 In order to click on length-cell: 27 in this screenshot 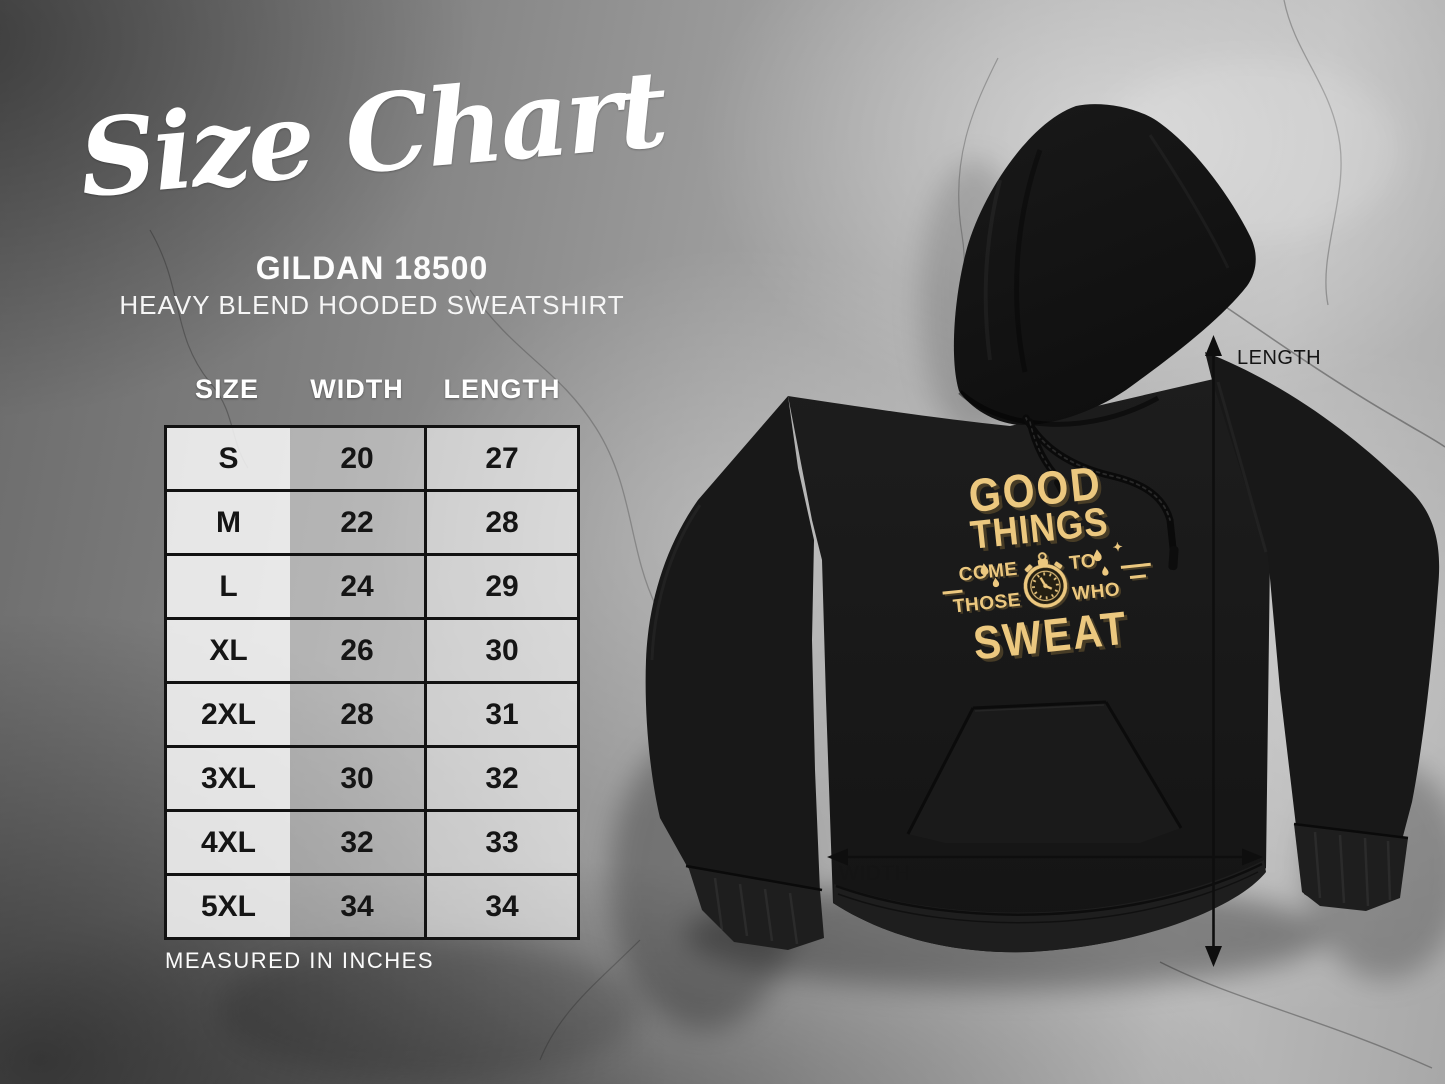, I will do `click(500, 458)`.